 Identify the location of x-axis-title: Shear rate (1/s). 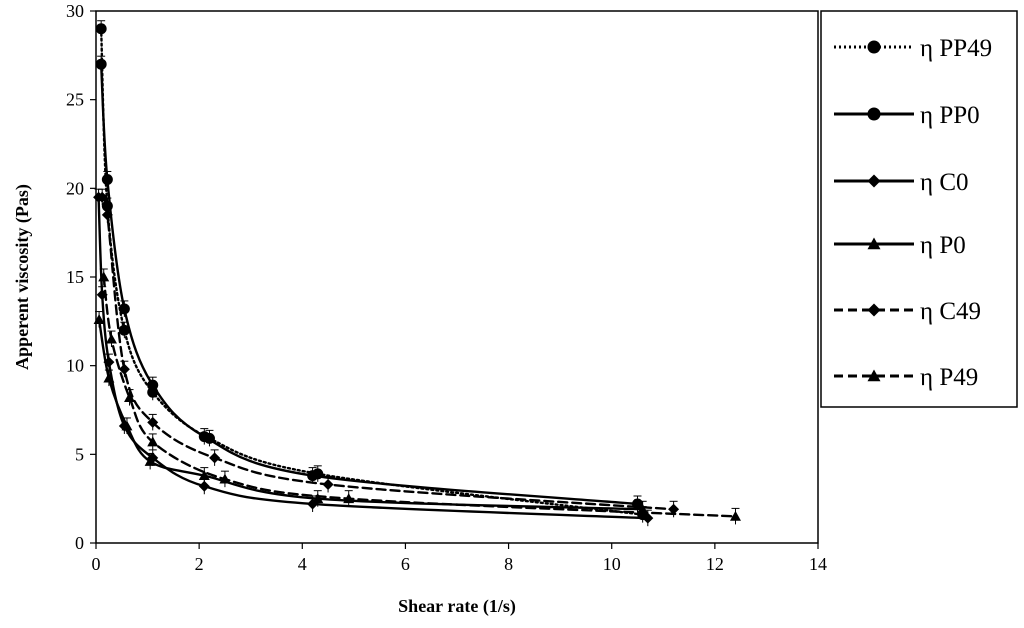
(457, 606).